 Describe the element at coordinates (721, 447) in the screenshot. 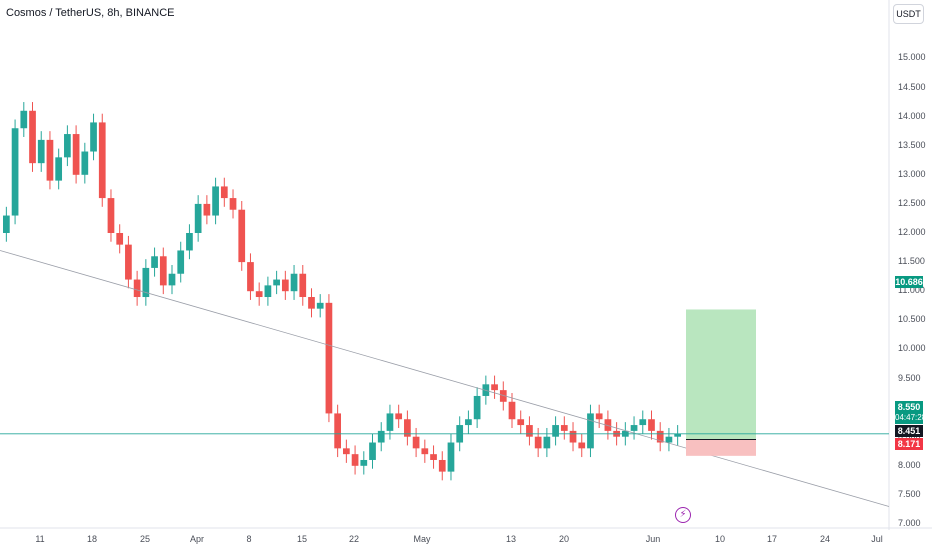

I see `position-loss-zone` at that location.